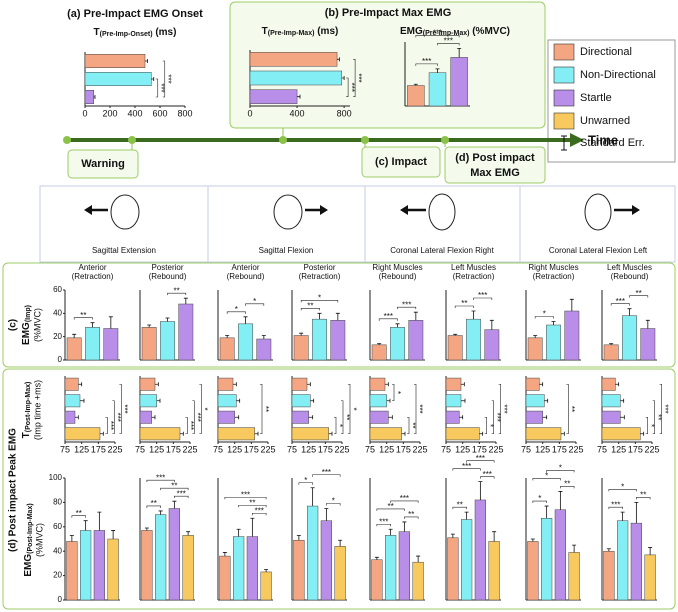 This screenshot has width=678, height=612. What do you see at coordinates (57, 289) in the screenshot?
I see `y-tick-label: 60` at bounding box center [57, 289].